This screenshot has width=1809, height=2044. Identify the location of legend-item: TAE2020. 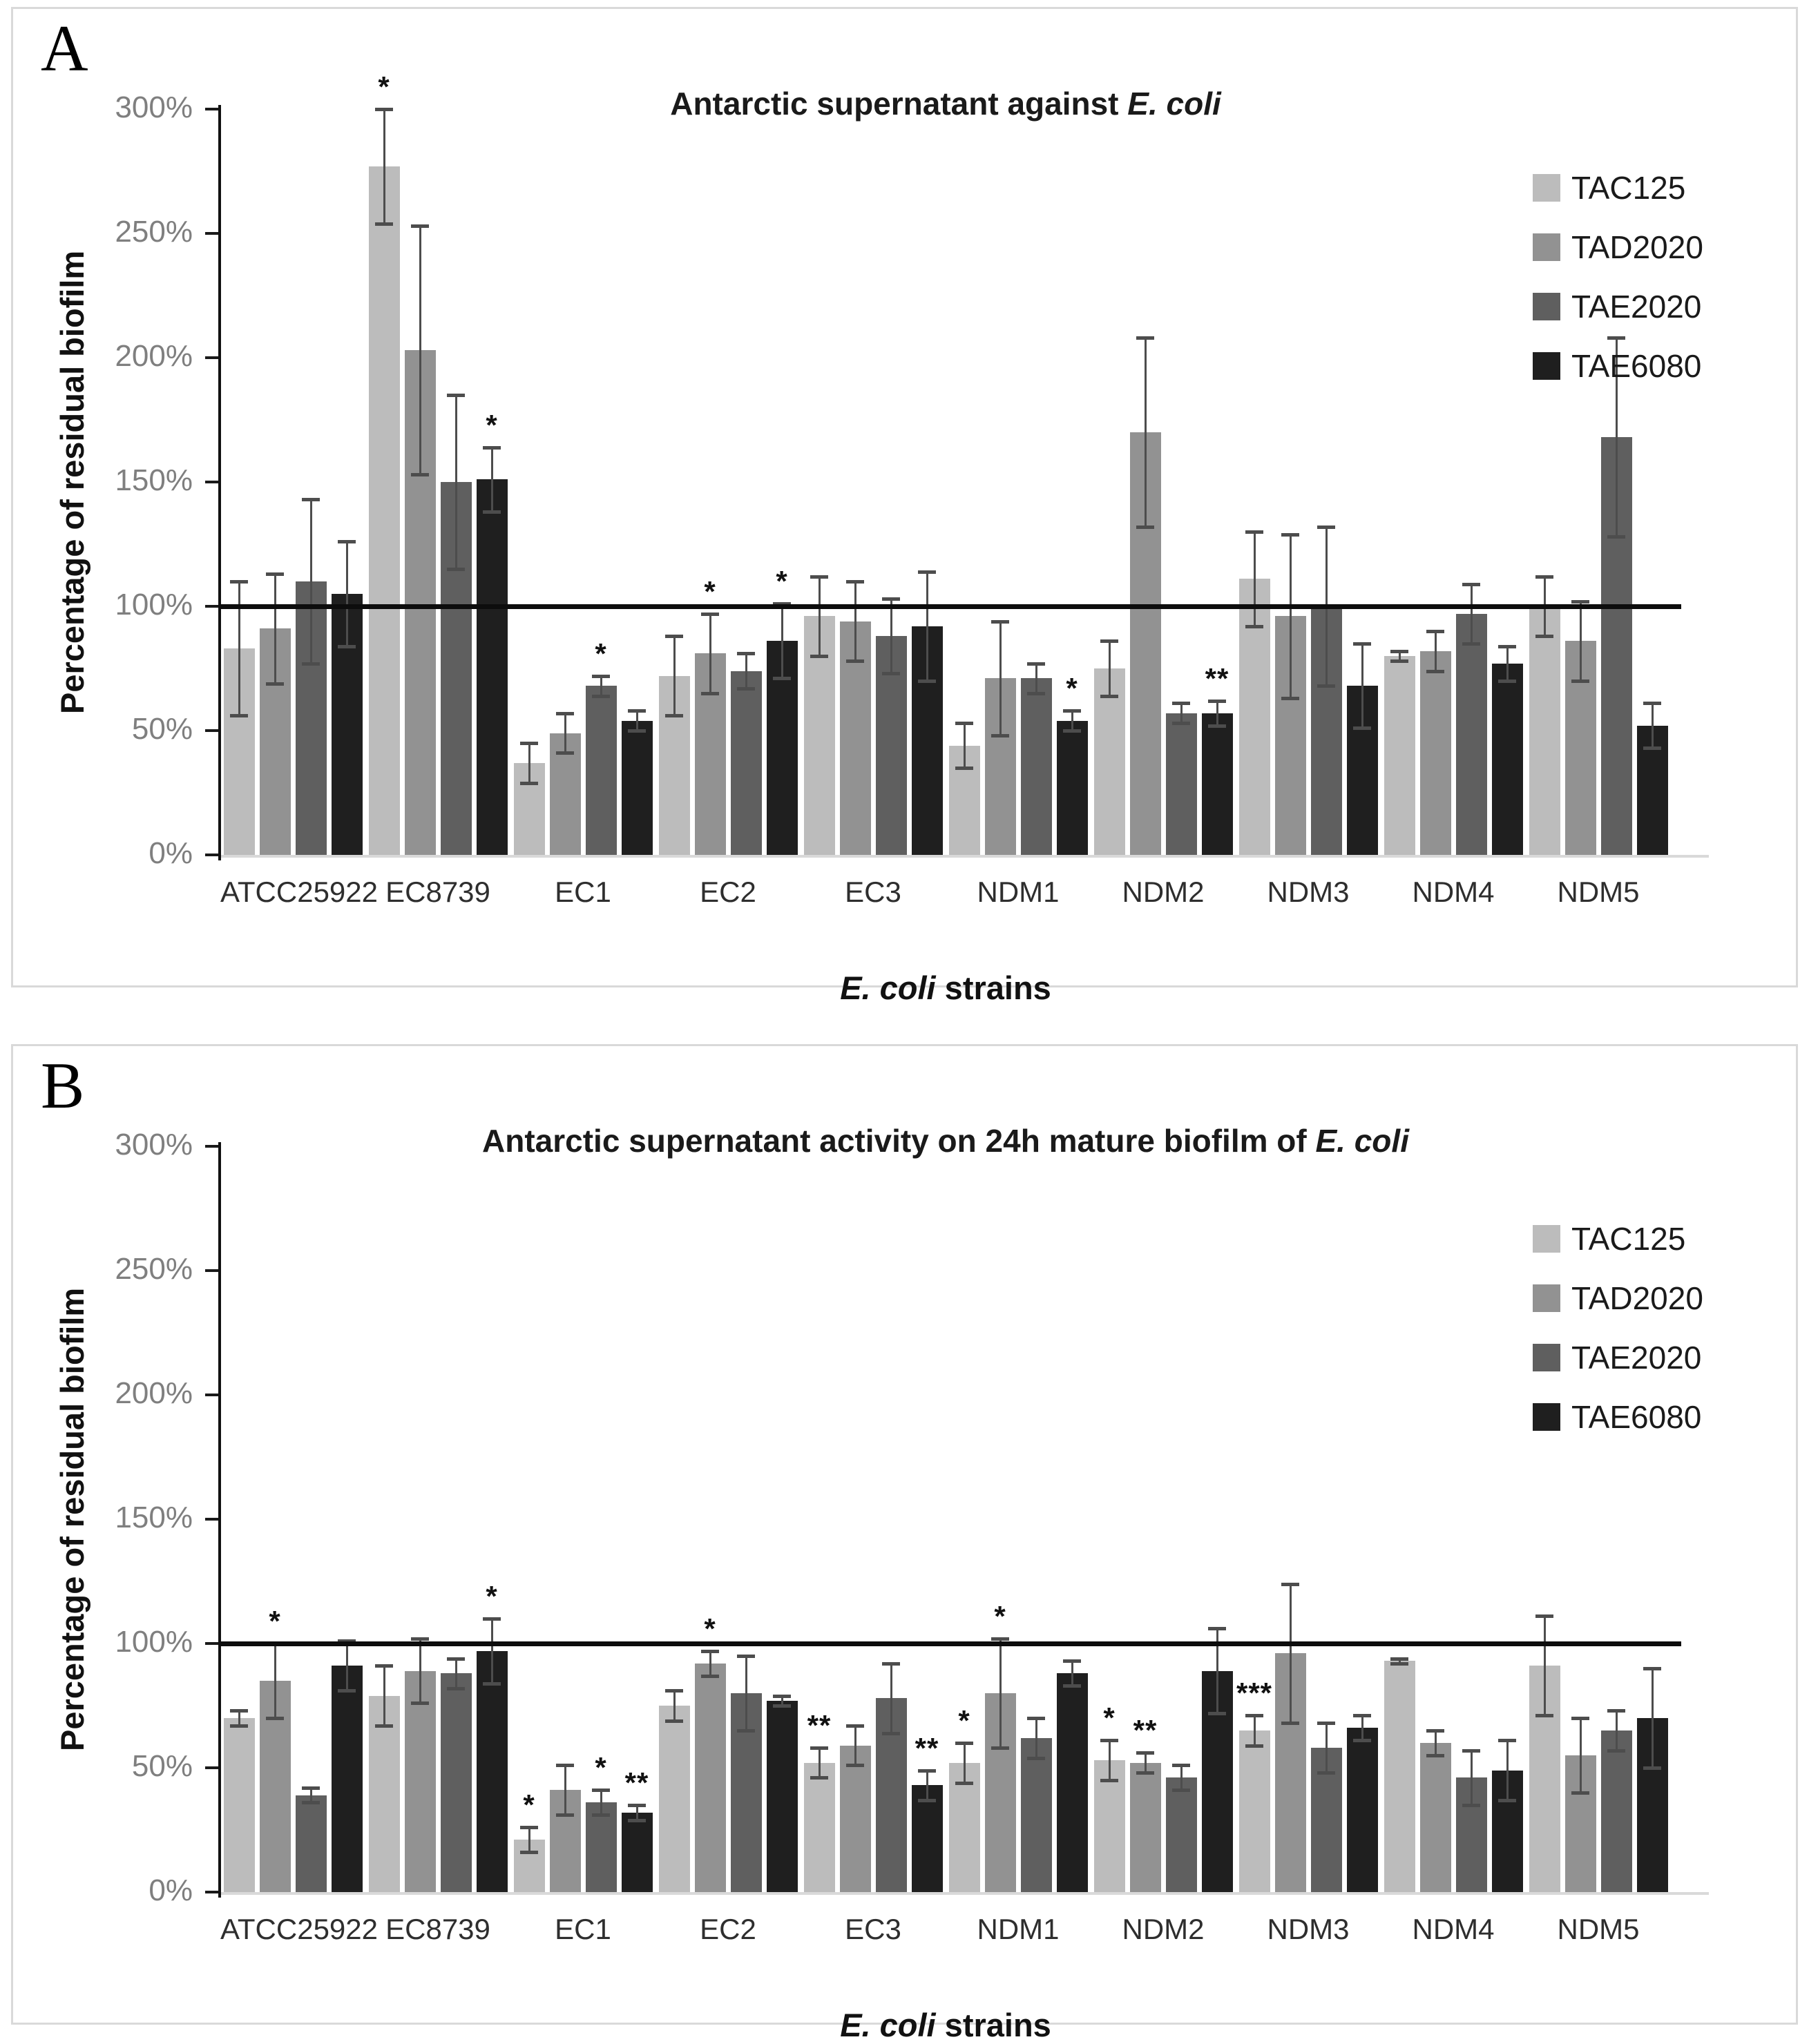
(1617, 1357).